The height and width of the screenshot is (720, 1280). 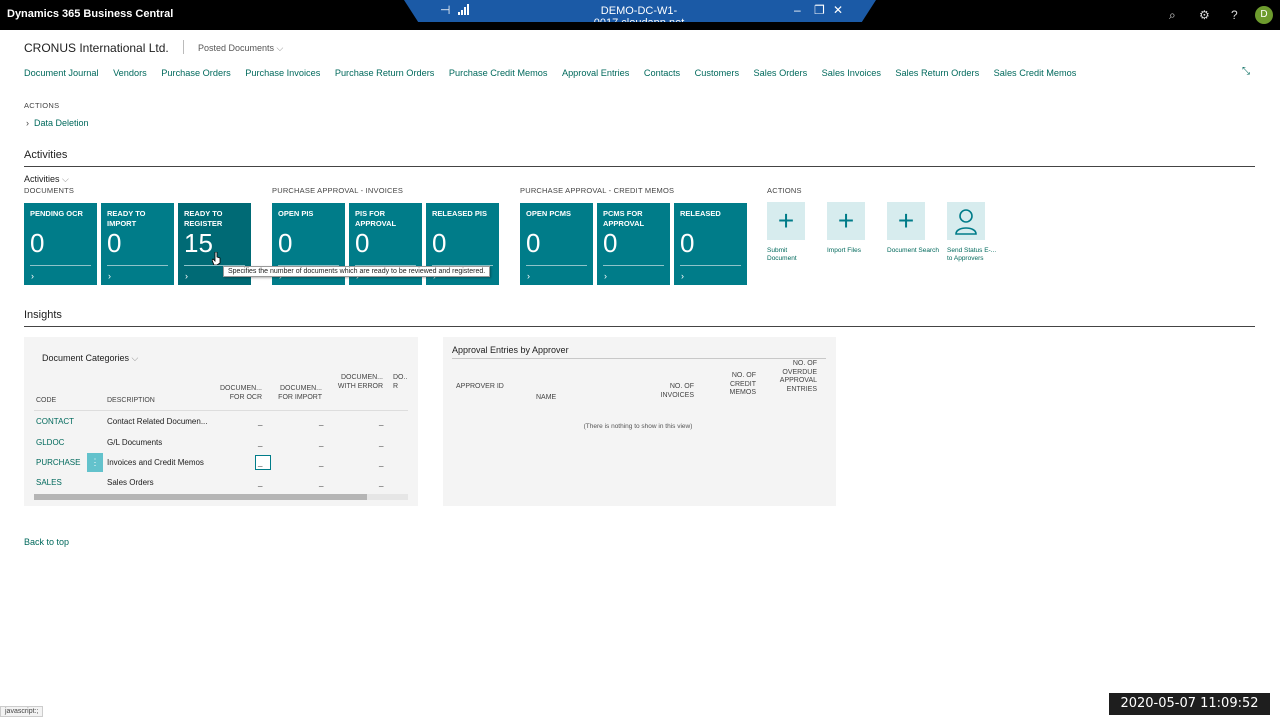 I want to click on activities-title: Activities, so click(x=46, y=155).